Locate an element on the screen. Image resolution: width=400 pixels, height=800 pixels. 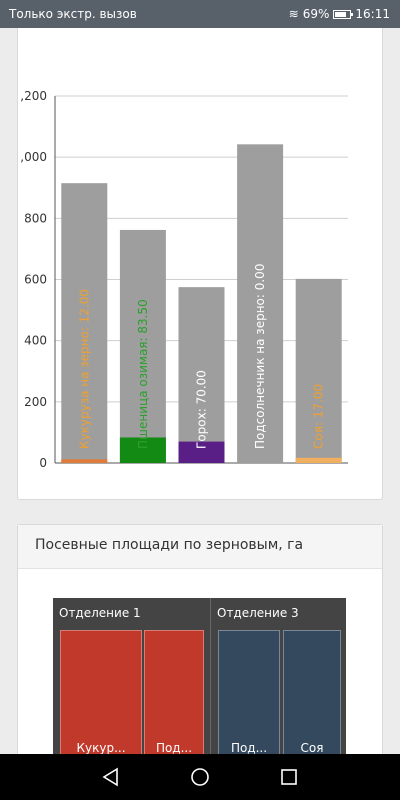
y-tick-label: 800 is located at coordinates (35, 218).